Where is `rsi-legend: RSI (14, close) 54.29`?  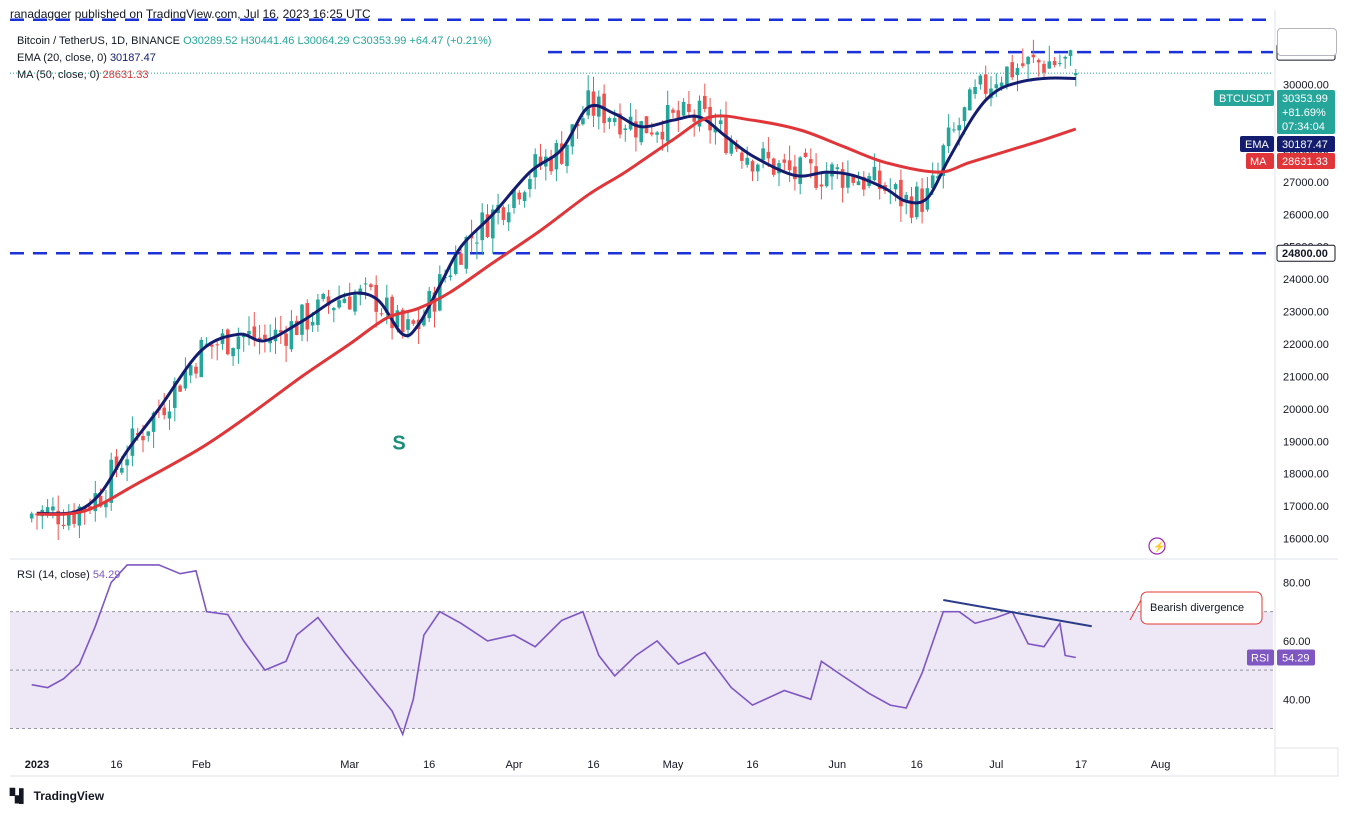
rsi-legend: RSI (14, close) 54.29 is located at coordinates (68, 575).